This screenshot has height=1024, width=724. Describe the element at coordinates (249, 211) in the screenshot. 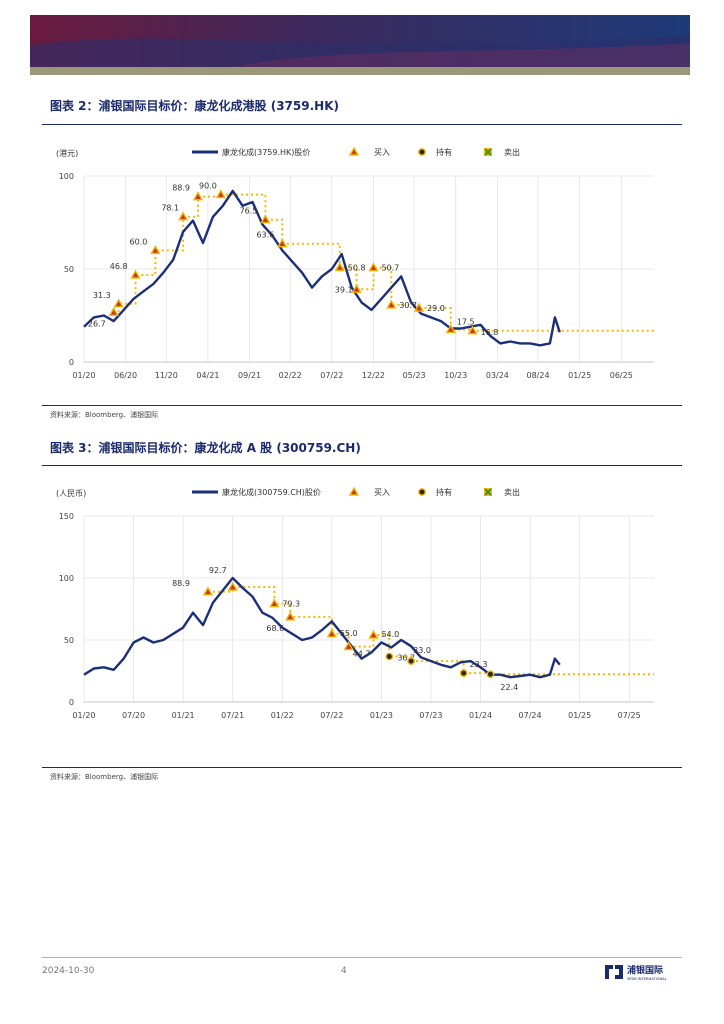

I see `target-price-label: 76.5` at that location.